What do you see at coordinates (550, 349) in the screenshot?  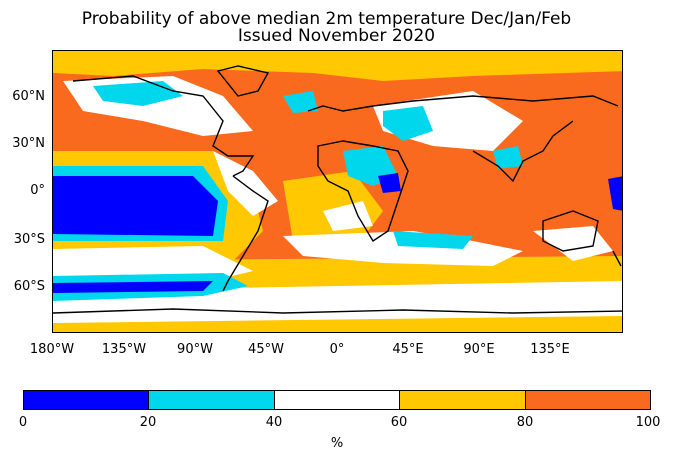 I see `lon-label: 135°E` at bounding box center [550, 349].